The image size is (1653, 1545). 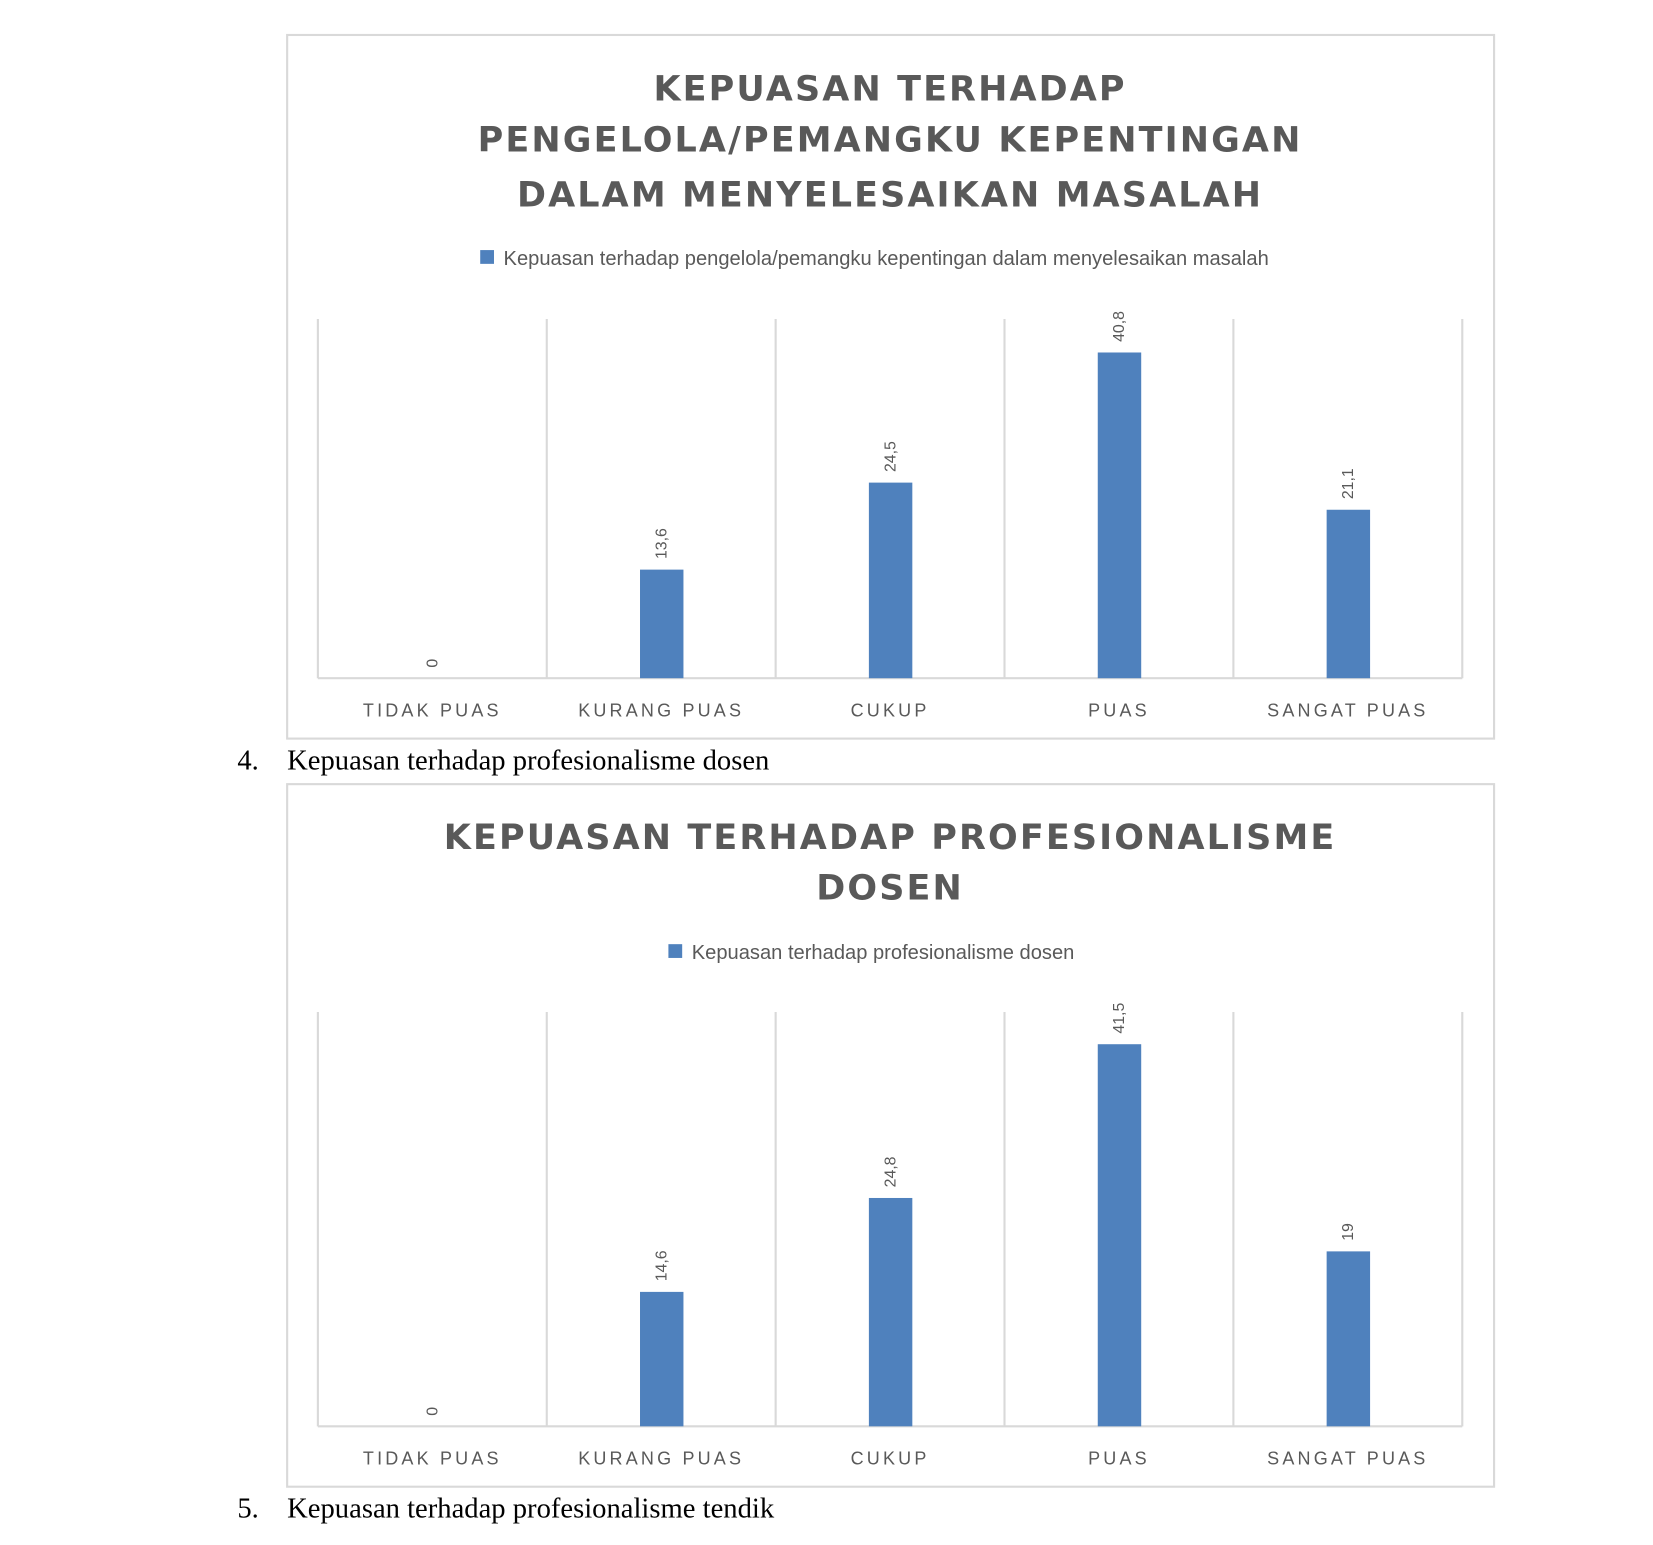 What do you see at coordinates (890, 141) in the screenshot?
I see `chart-title-line: PENGELOLA/PEMANGKU KEPENTINGAN` at bounding box center [890, 141].